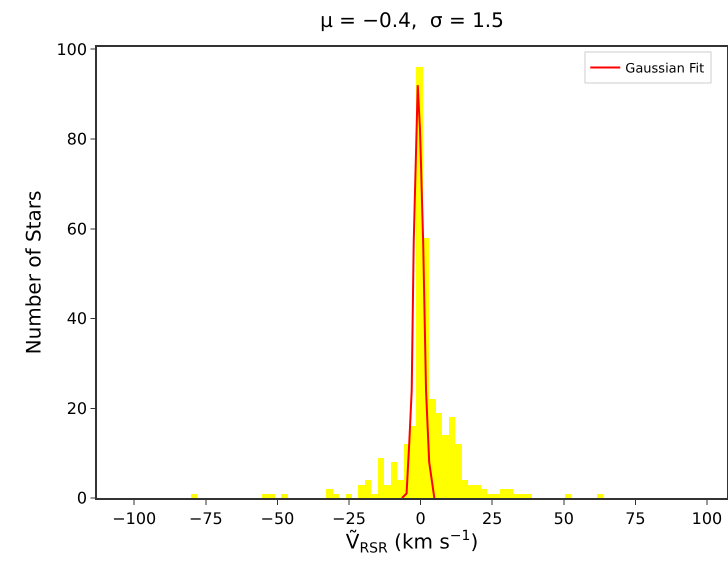 The image size is (728, 574). I want to click on x-tick-label: 50, so click(564, 518).